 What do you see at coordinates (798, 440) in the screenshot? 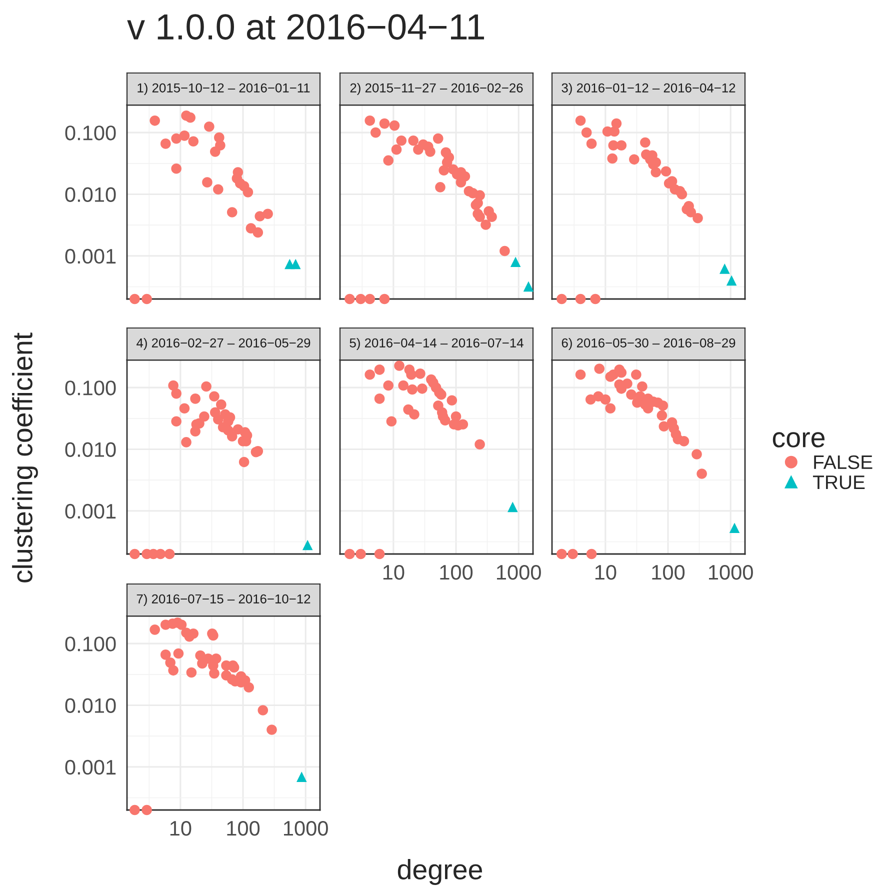
I see `legend-title: core` at bounding box center [798, 440].